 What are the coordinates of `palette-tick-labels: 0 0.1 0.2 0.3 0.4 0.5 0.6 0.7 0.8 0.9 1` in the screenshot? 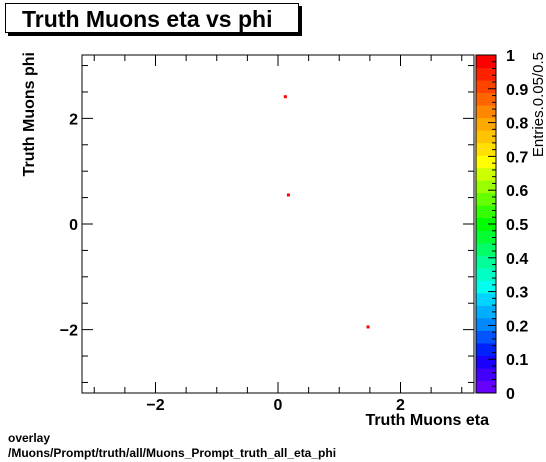 It's located at (517, 225).